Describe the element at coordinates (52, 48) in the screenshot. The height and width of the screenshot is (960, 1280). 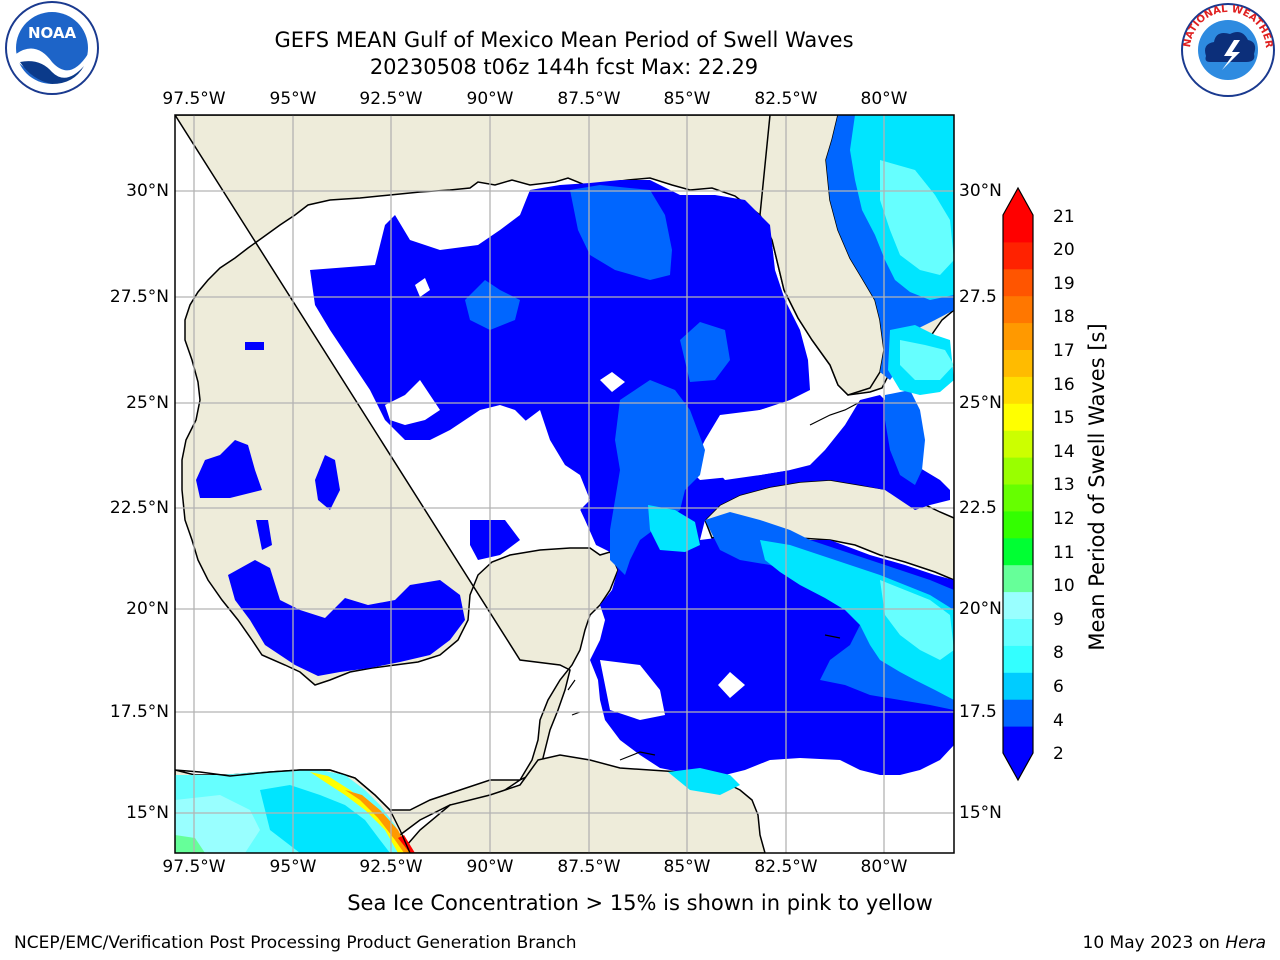
I see `noaa-logo: NOAA` at that location.